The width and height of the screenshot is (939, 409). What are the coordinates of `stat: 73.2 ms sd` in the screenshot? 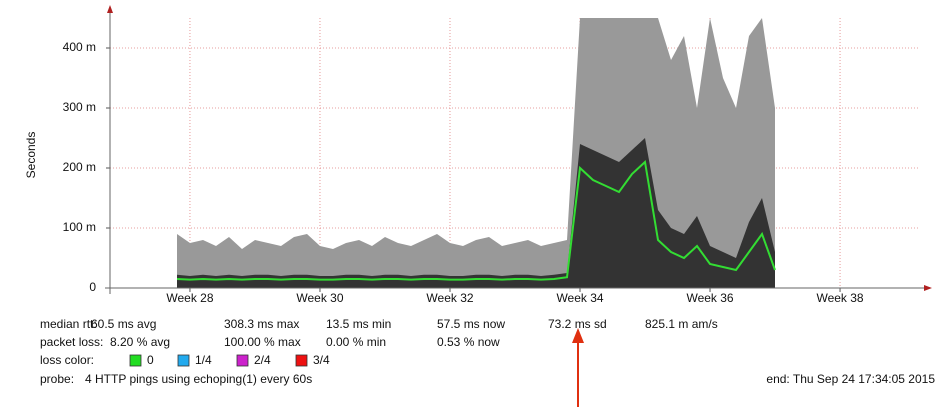 It's located at (577, 324).